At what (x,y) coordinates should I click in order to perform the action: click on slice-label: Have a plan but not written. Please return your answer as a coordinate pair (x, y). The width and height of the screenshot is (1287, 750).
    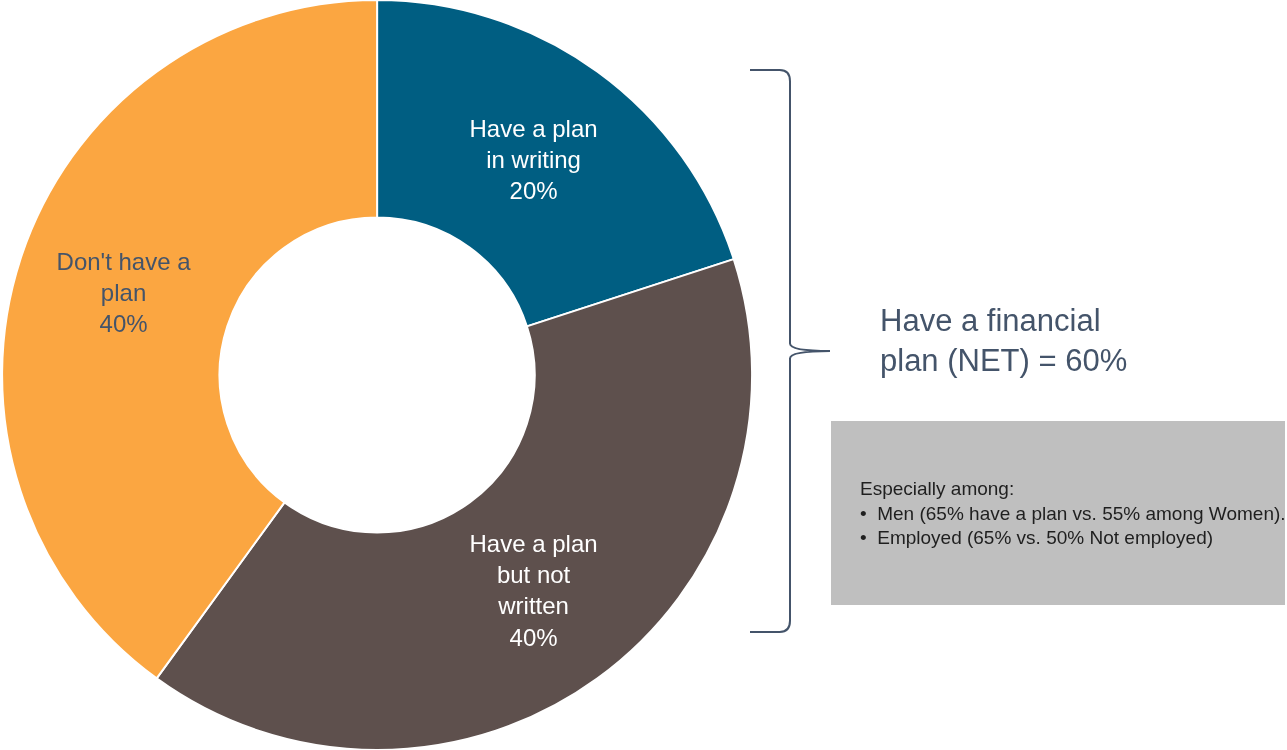
    Looking at the image, I should click on (533, 575).